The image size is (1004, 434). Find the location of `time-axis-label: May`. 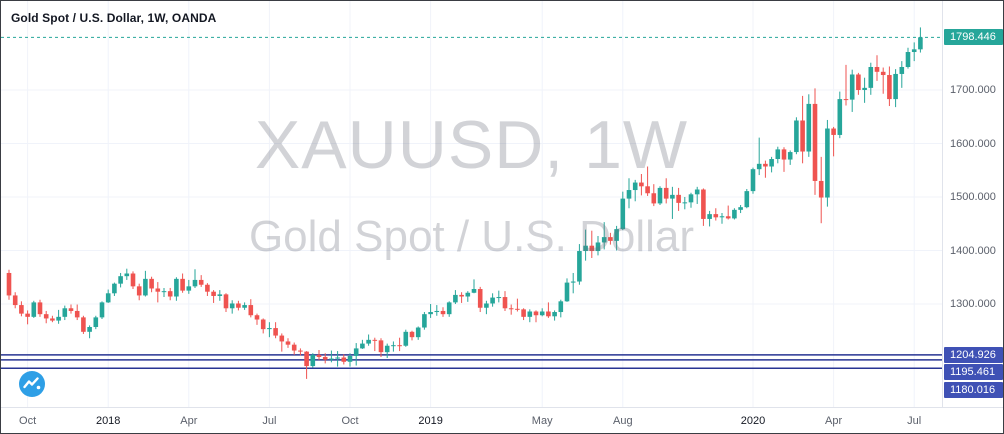

time-axis-label: May is located at coordinates (542, 421).